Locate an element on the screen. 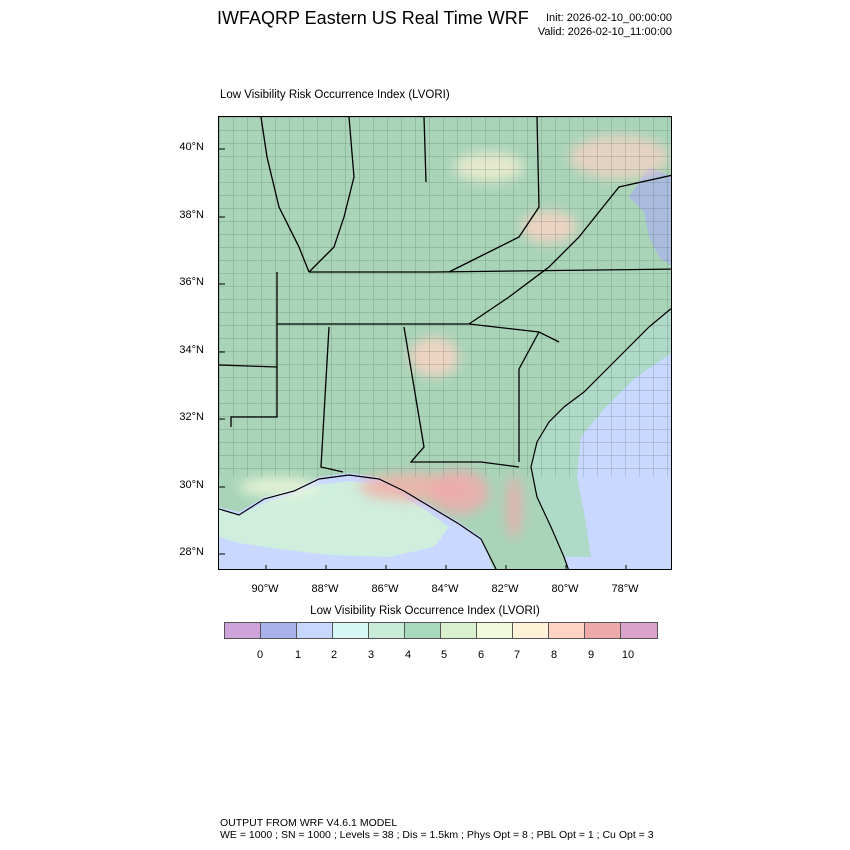 The height and width of the screenshot is (850, 850). colorbar-label-9: 9 is located at coordinates (591, 655).